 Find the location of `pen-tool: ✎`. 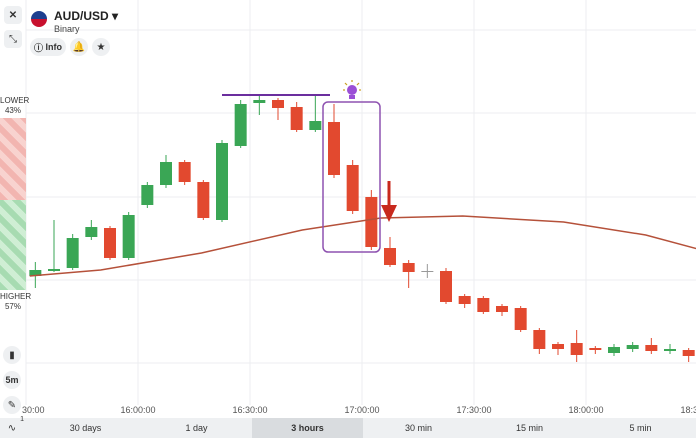

pen-tool: ✎ is located at coordinates (12, 405).